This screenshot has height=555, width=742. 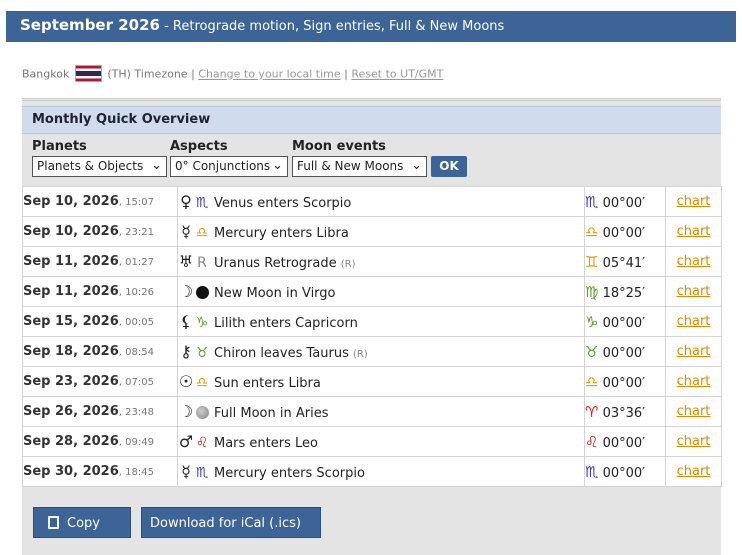 What do you see at coordinates (266, 443) in the screenshot?
I see `event-text: Mars enters Leo` at bounding box center [266, 443].